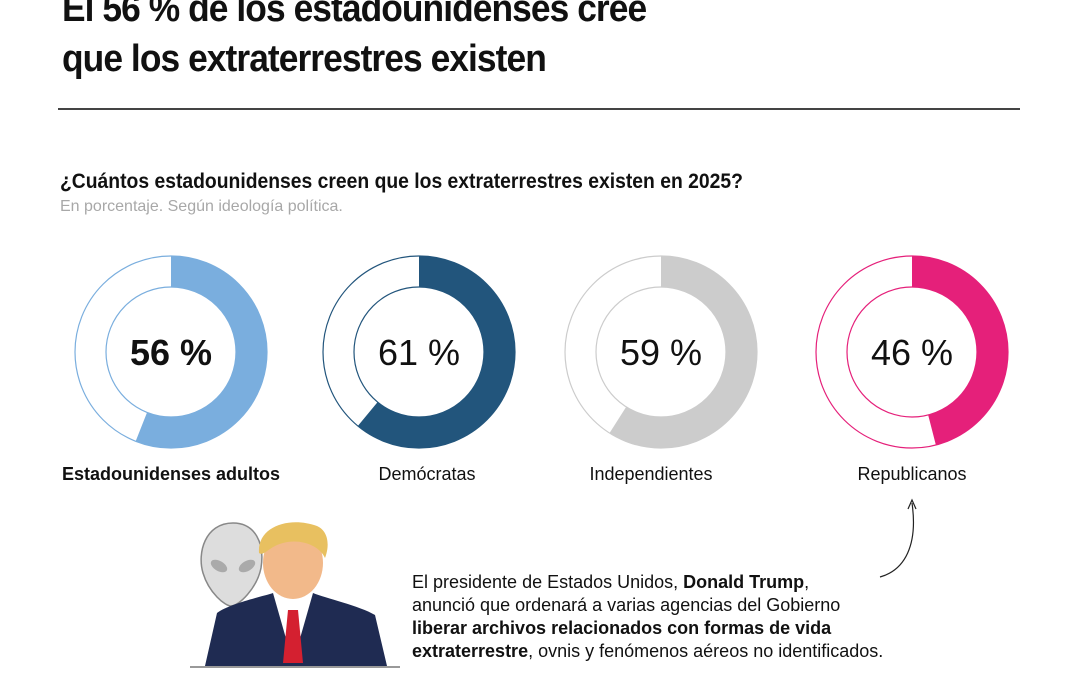  What do you see at coordinates (171, 474) in the screenshot?
I see `label-adultos: Estadounidenses adultos` at bounding box center [171, 474].